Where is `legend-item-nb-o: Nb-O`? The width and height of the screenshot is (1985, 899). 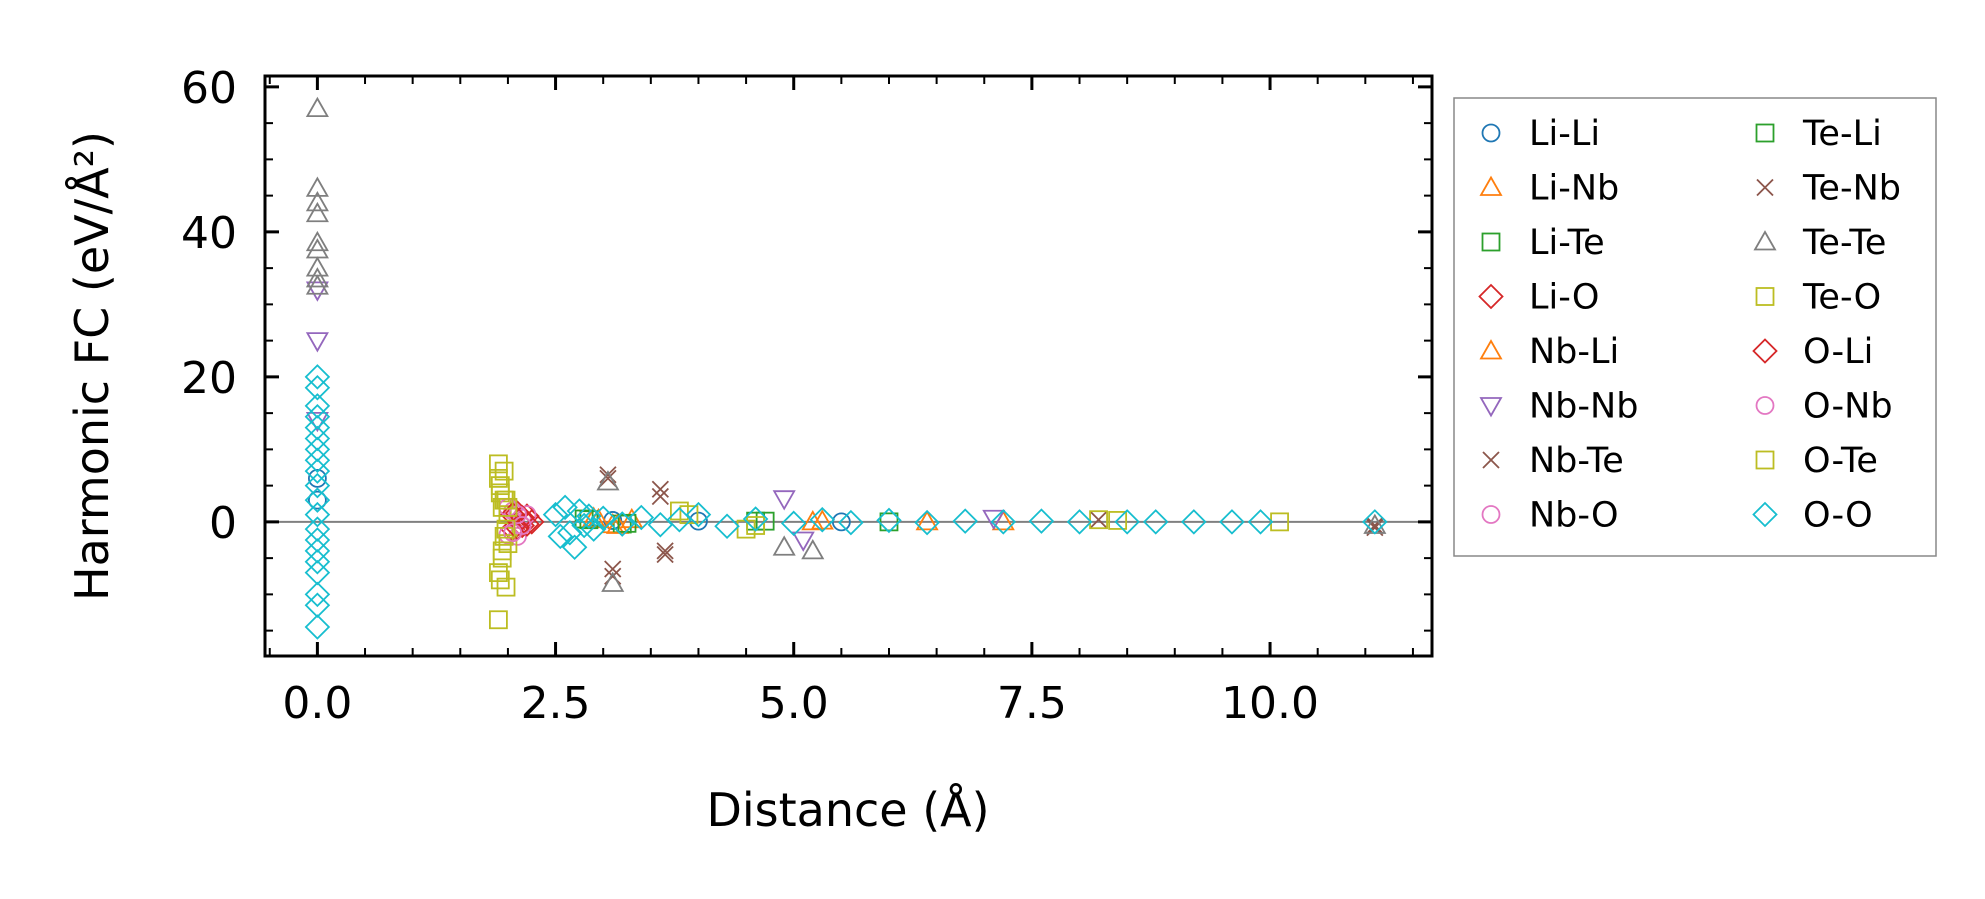 legend-item-nb-o: Nb-O is located at coordinates (1550, 516).